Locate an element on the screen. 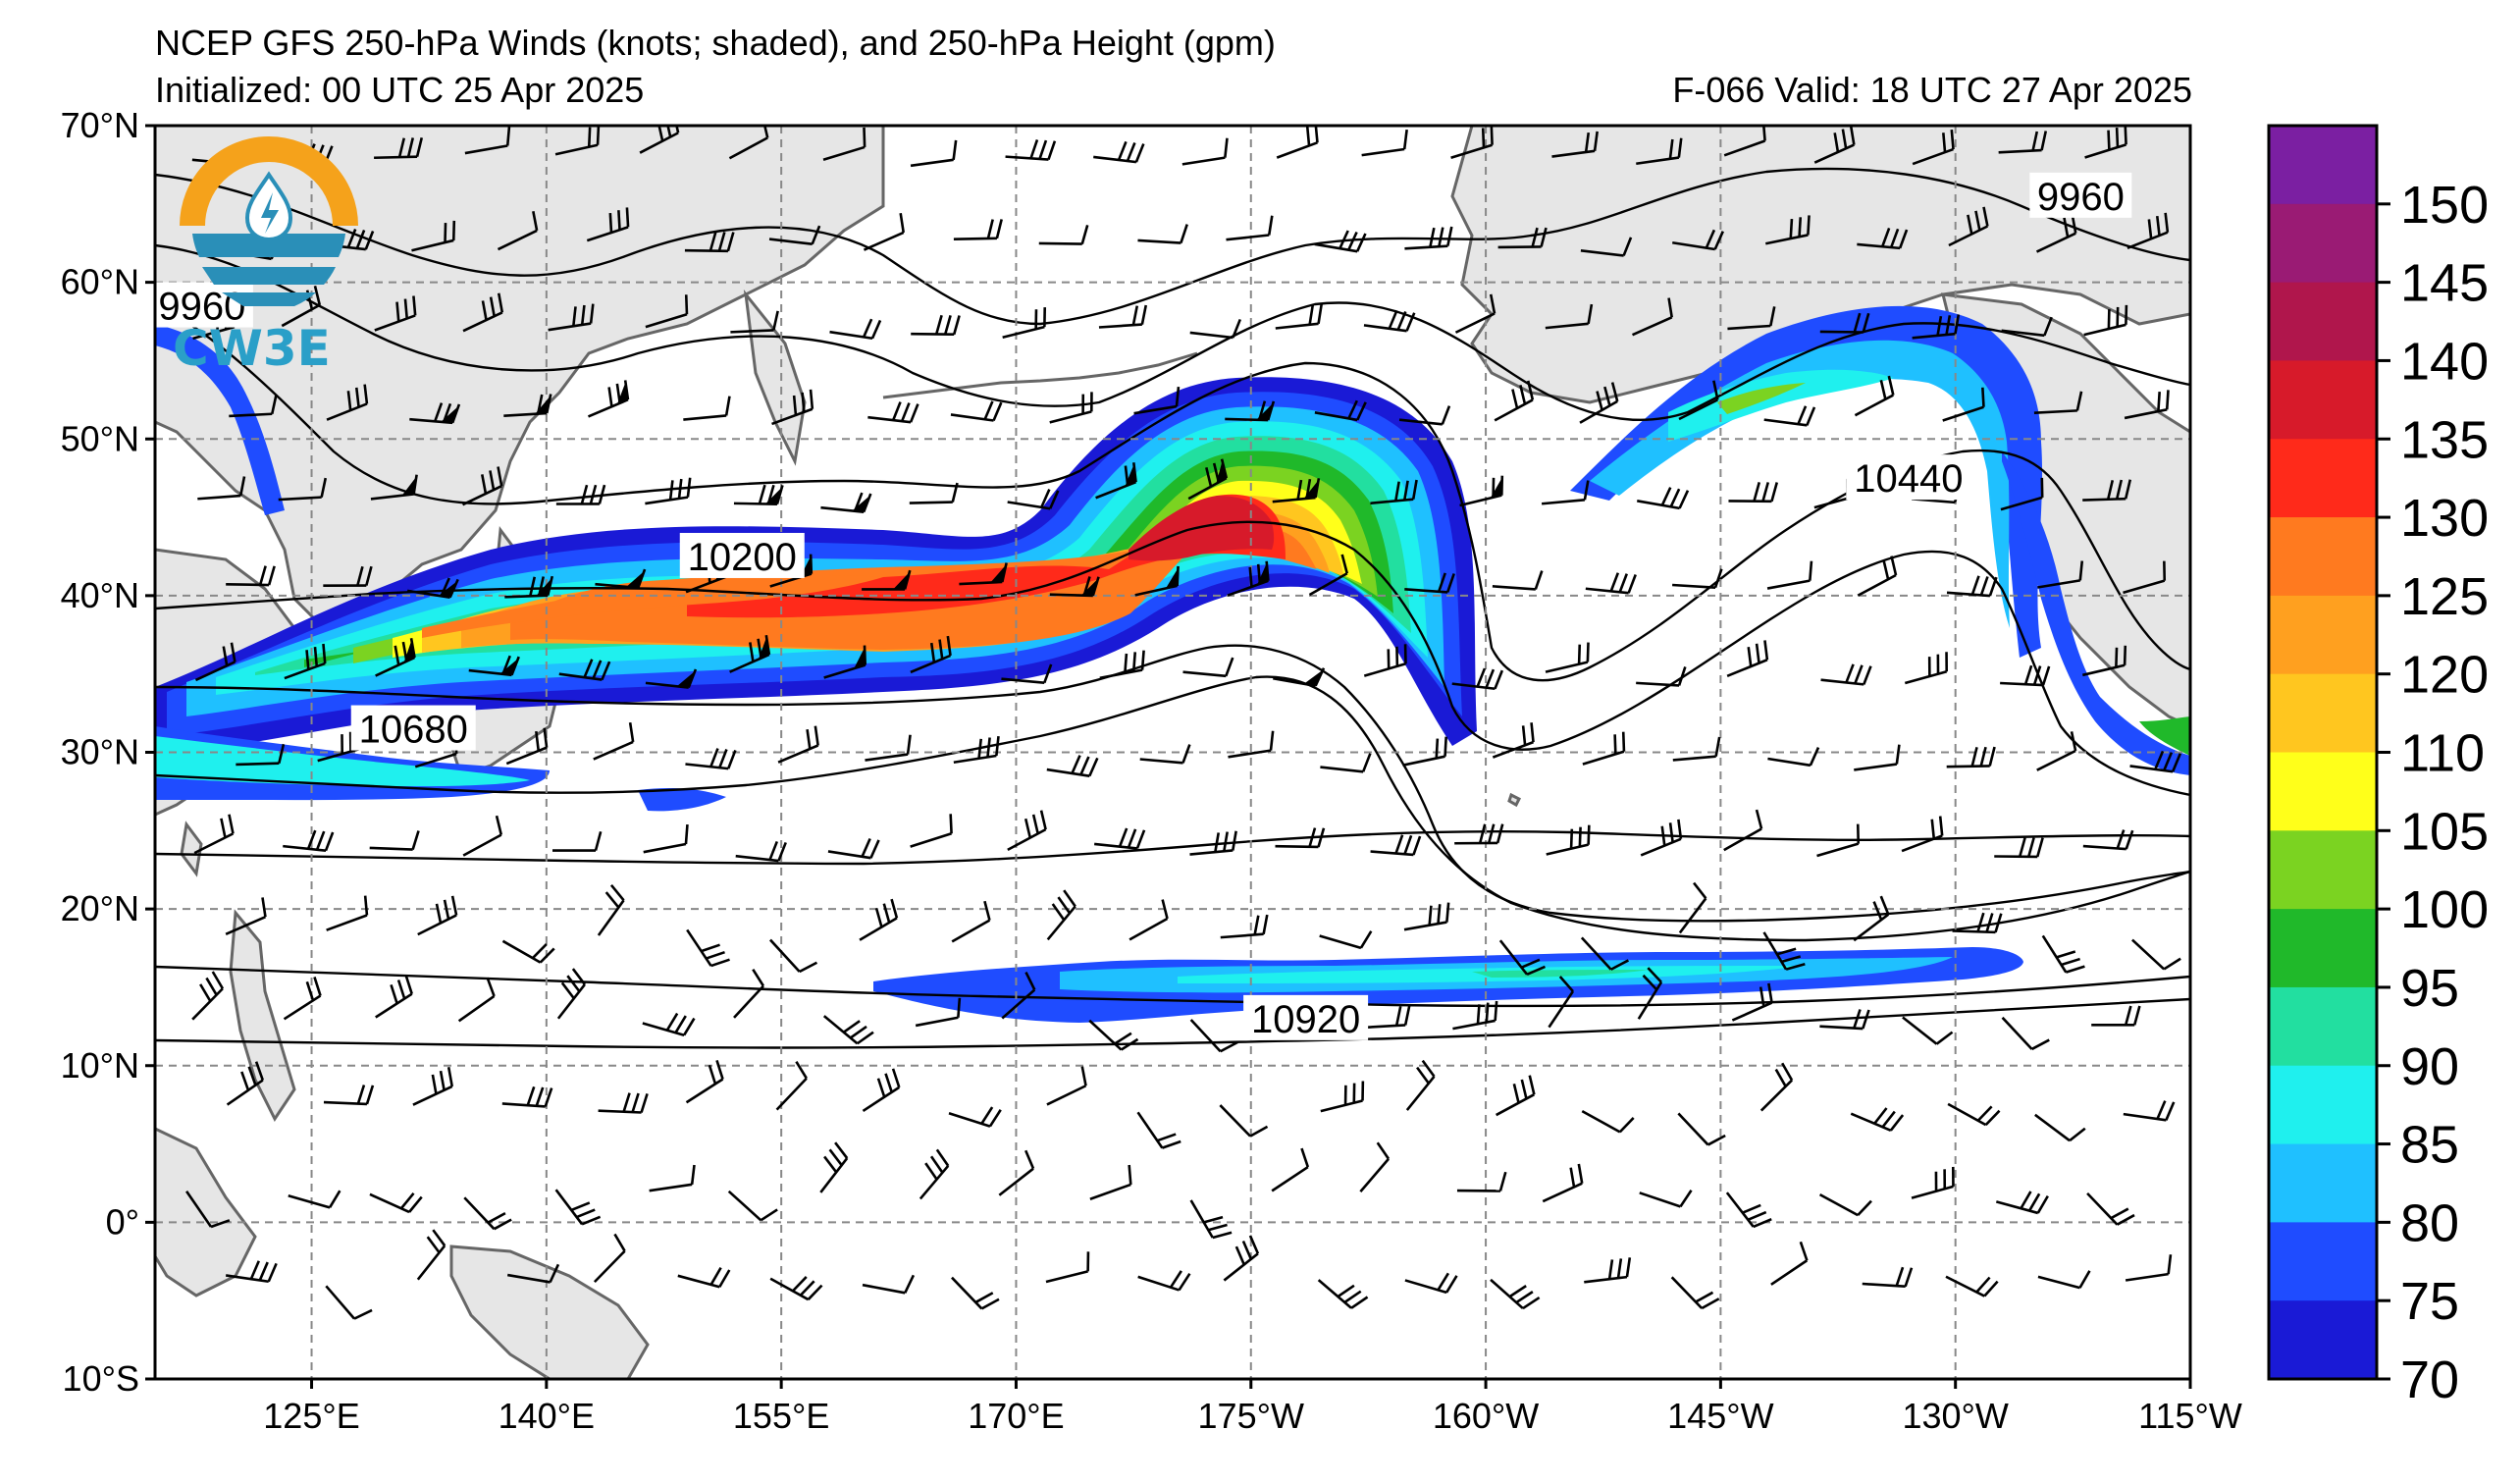 The image size is (2520, 1483). lon-tick-label: 115°W is located at coordinates (2190, 1416).